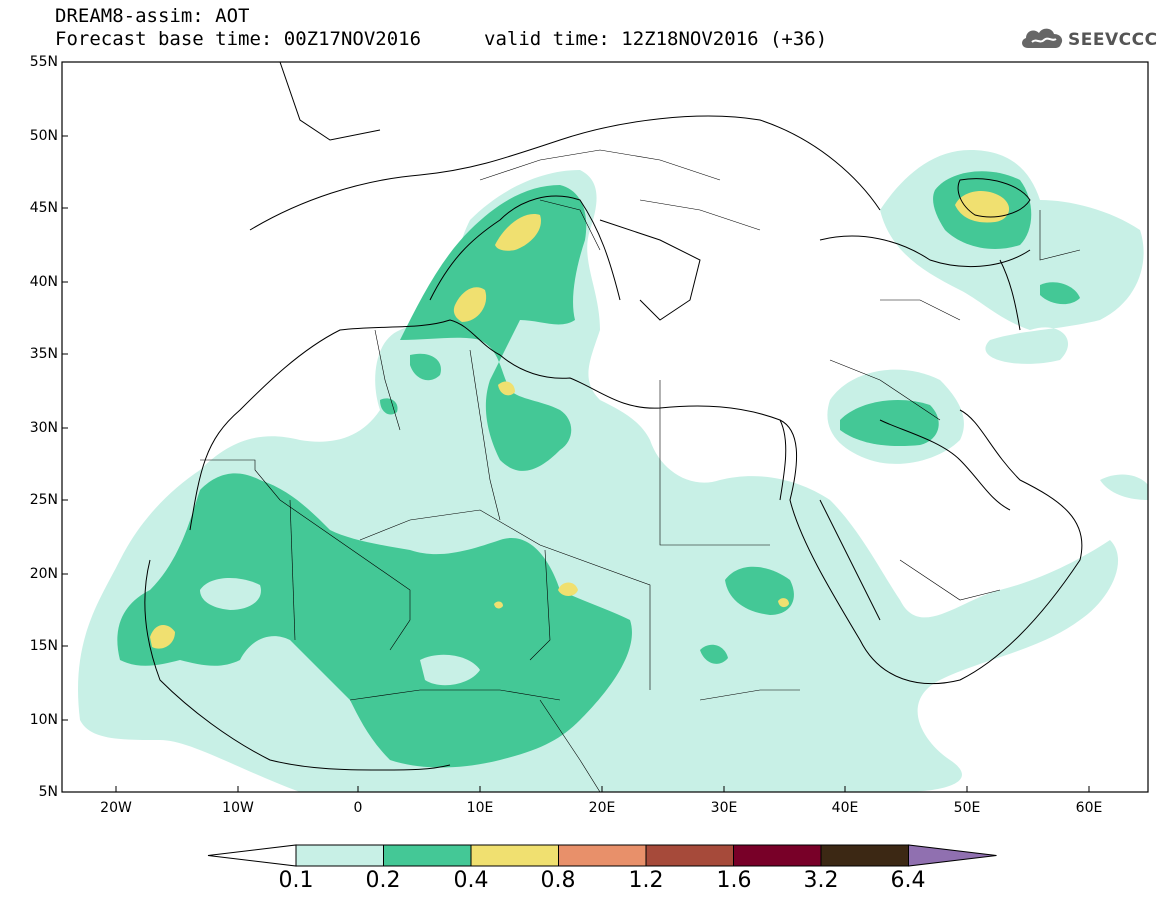 Image resolution: width=1165 pixels, height=905 pixels. Describe the element at coordinates (358, 808) in the screenshot. I see `lon-label: 0` at that location.